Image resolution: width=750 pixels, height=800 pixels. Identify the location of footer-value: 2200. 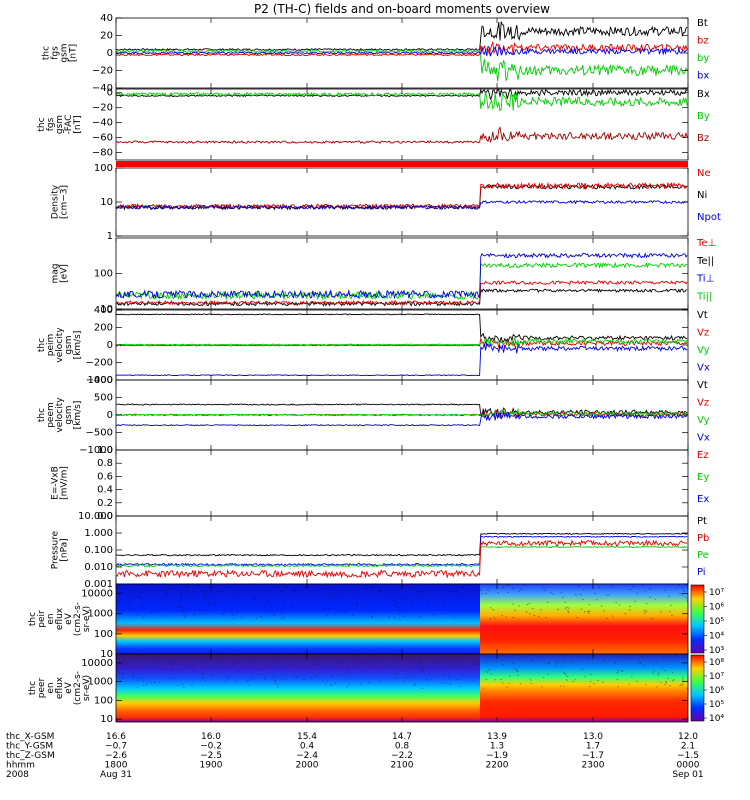
(497, 766).